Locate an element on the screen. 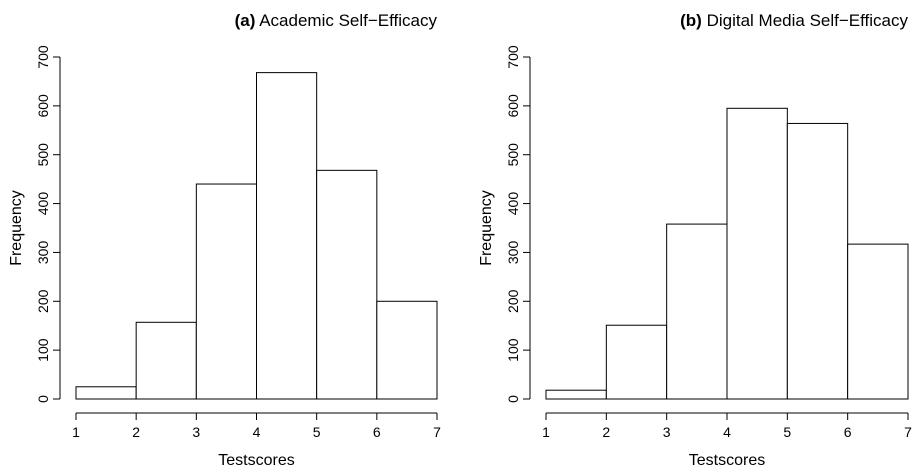 The height and width of the screenshot is (469, 915). panel-label: (b) is located at coordinates (691, 20).